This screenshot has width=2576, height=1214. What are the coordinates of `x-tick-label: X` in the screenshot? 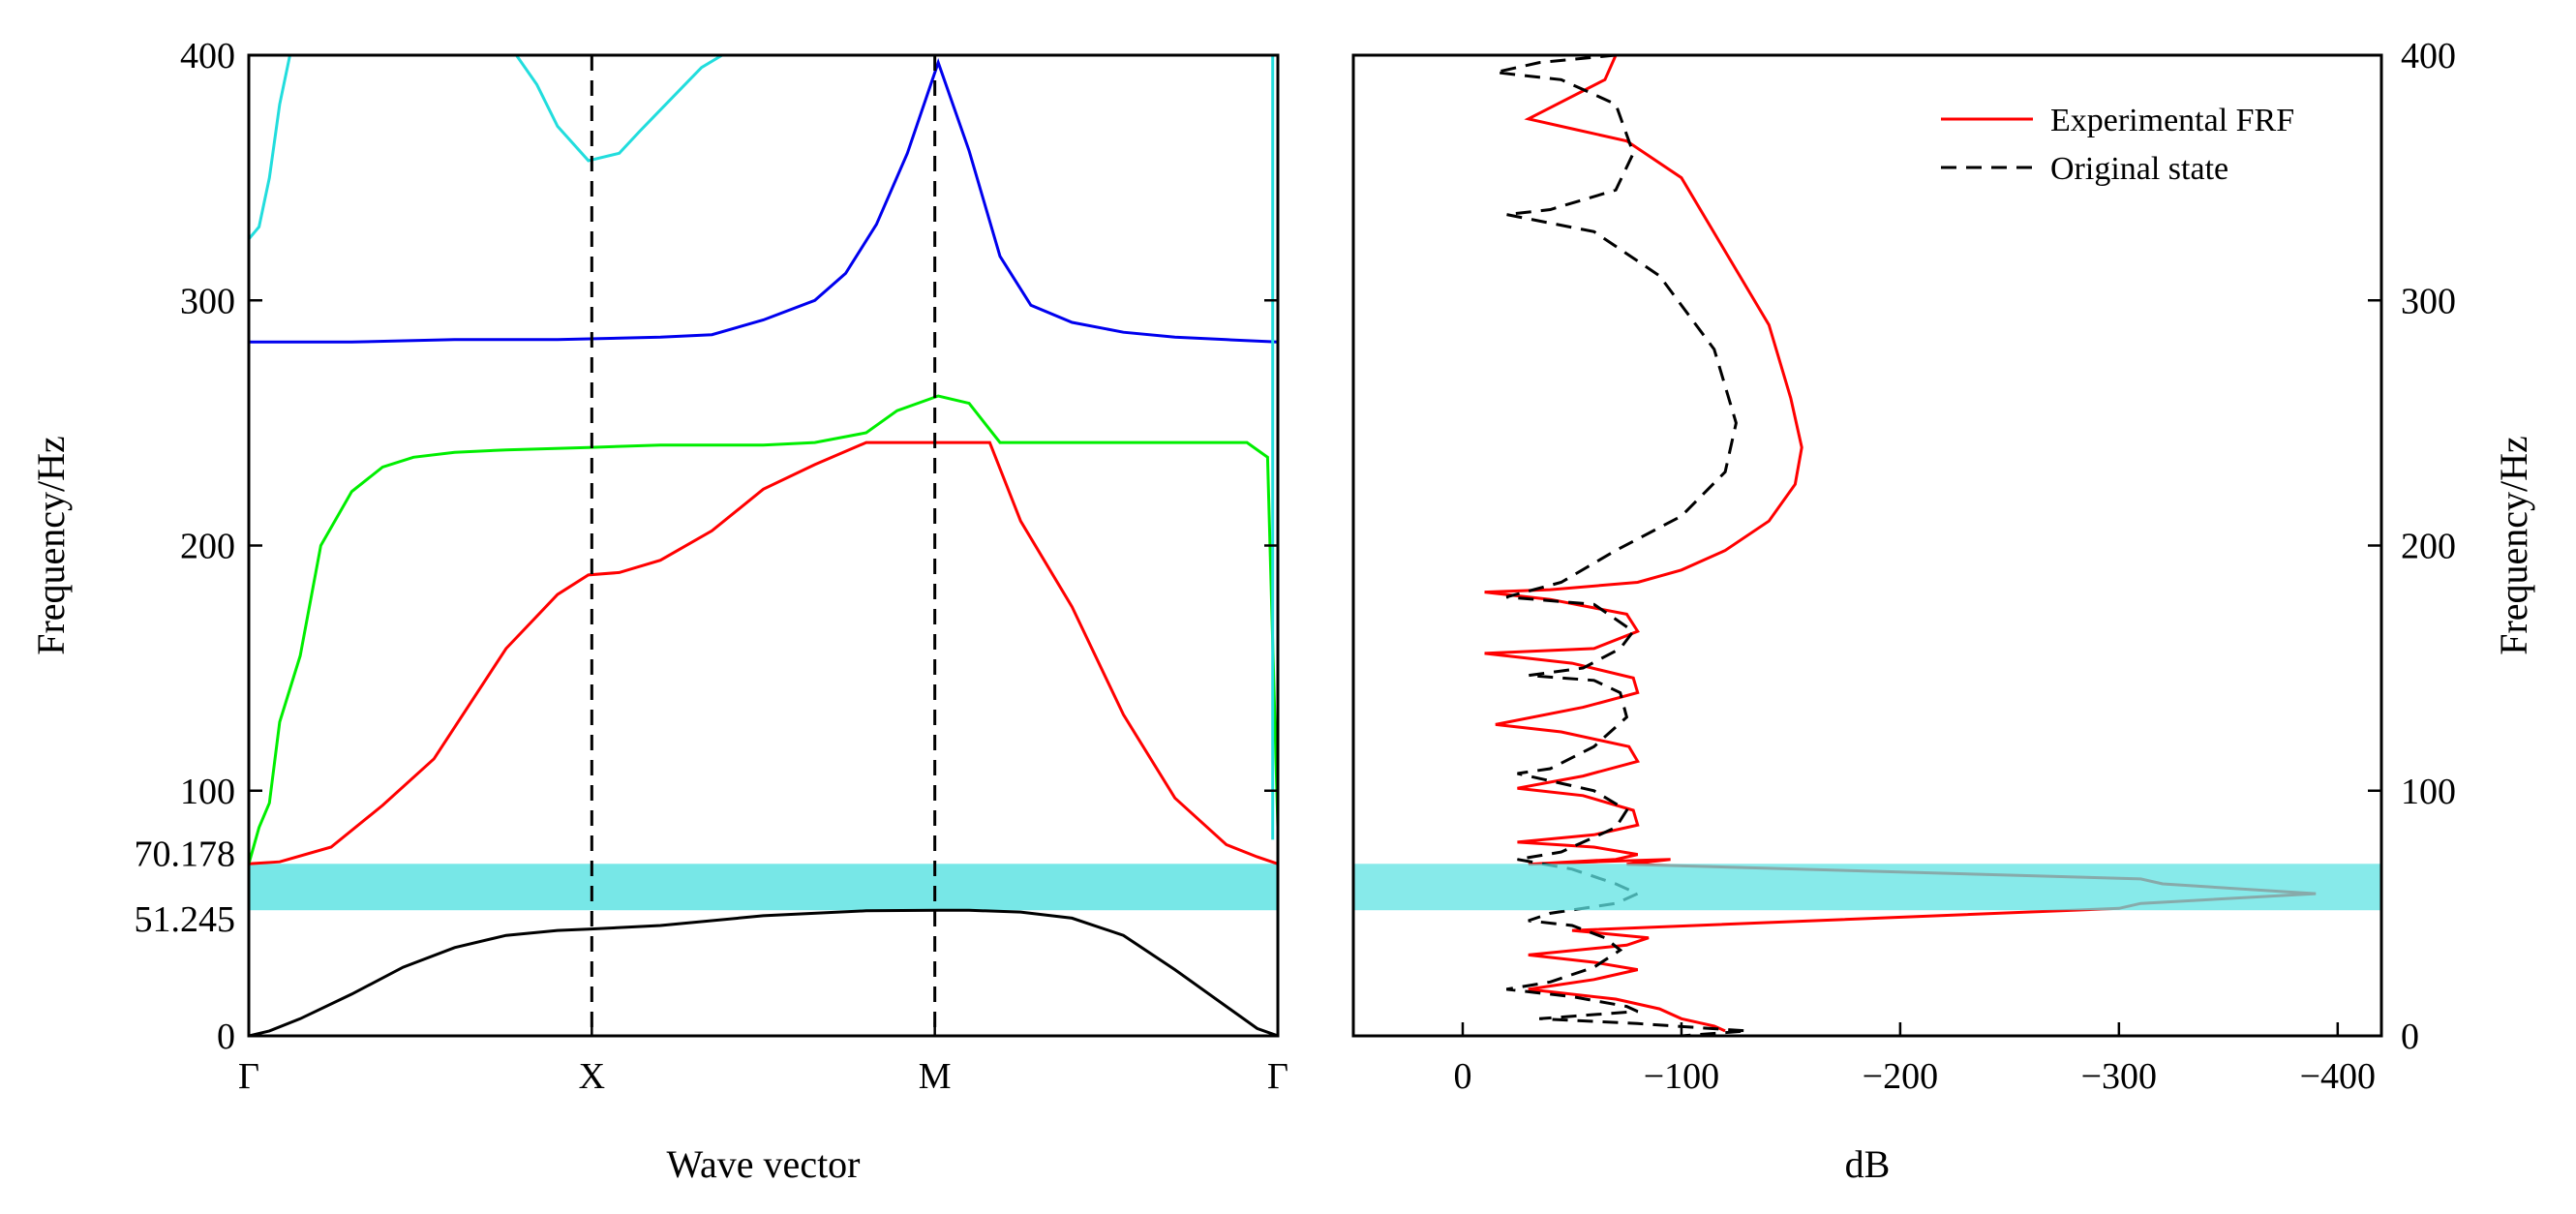 It's located at (592, 1077).